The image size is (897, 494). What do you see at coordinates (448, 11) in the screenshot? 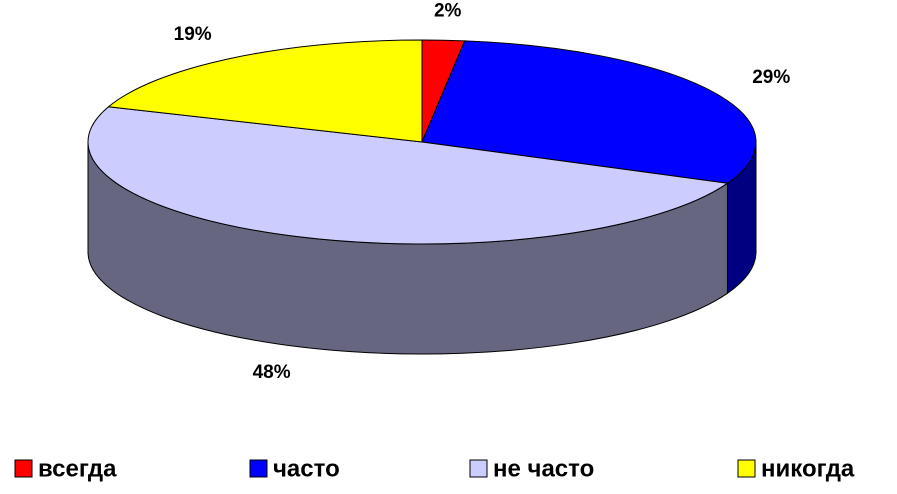
I see `data-label: 2%` at bounding box center [448, 11].